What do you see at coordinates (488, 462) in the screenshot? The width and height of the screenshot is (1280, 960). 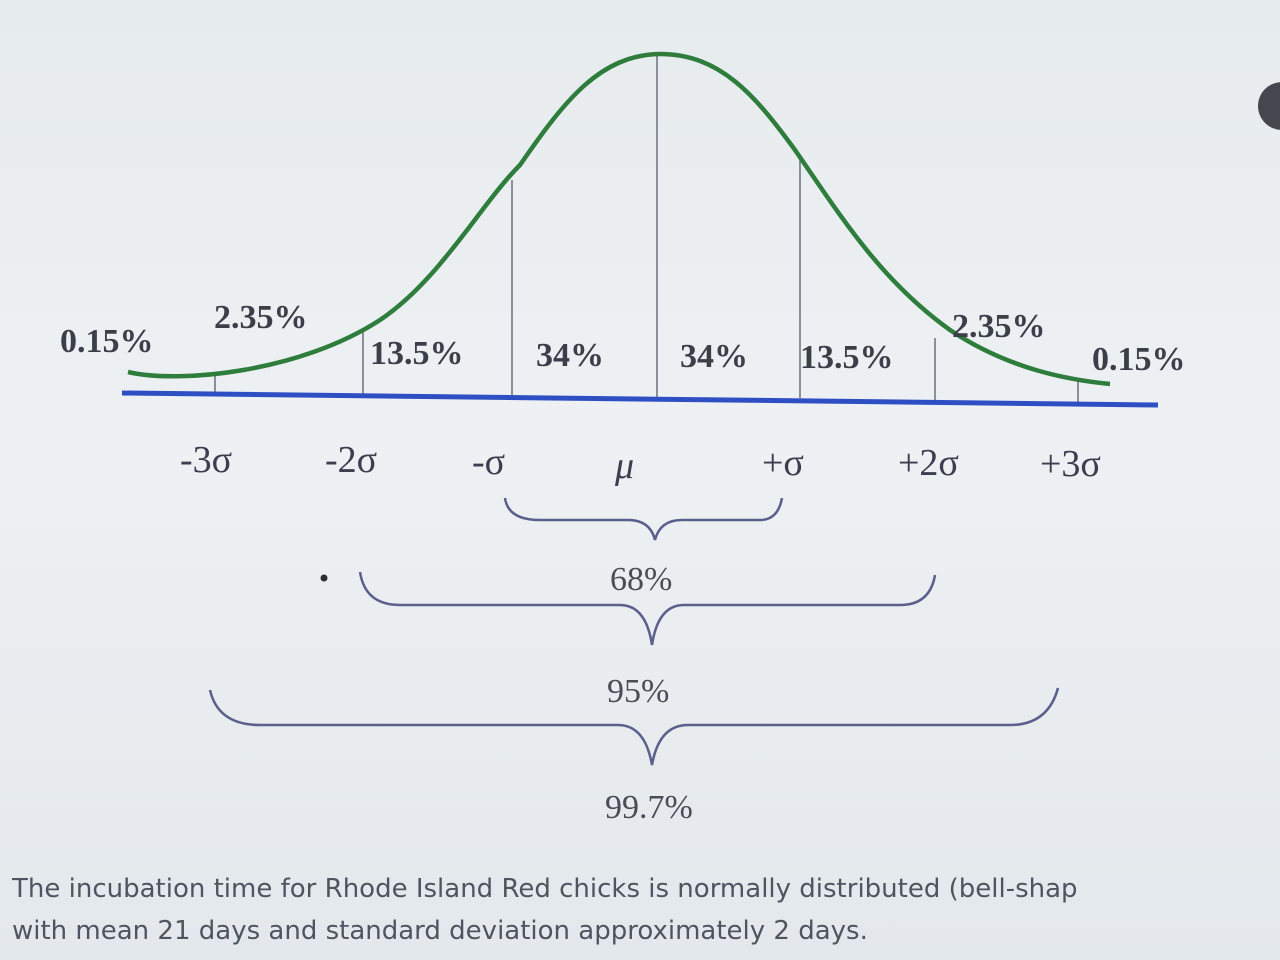 I see `axis-label-minus-1sigma: -σ` at bounding box center [488, 462].